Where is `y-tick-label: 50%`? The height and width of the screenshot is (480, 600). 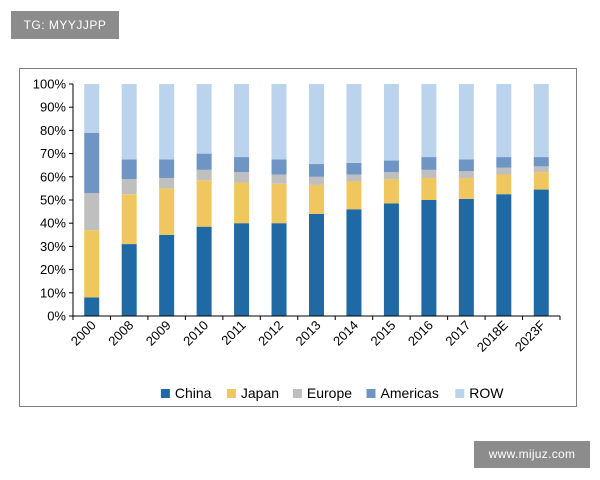
y-tick-label: 50% is located at coordinates (53, 200).